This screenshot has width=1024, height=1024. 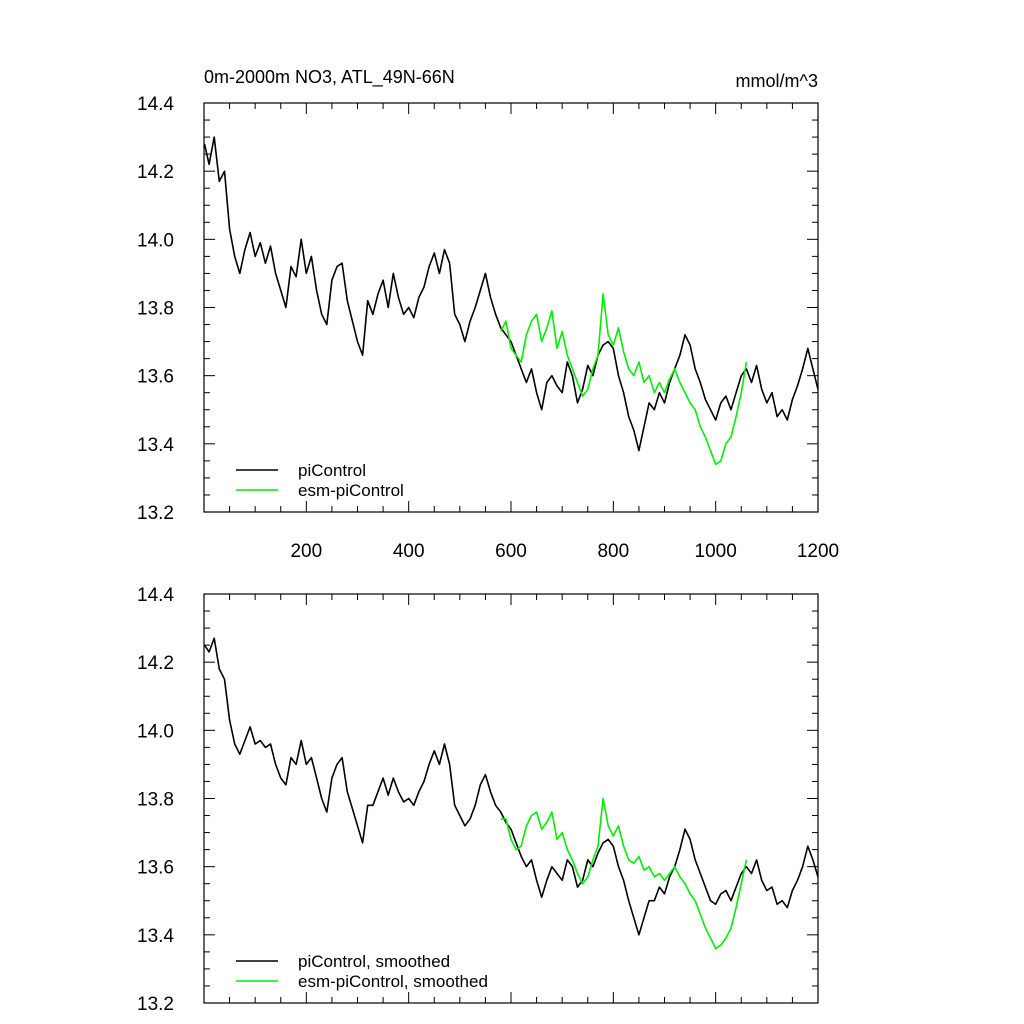 What do you see at coordinates (393, 981) in the screenshot?
I see `legend-label-esm-picontrol-smoothed: esm-piControl, smoothed` at bounding box center [393, 981].